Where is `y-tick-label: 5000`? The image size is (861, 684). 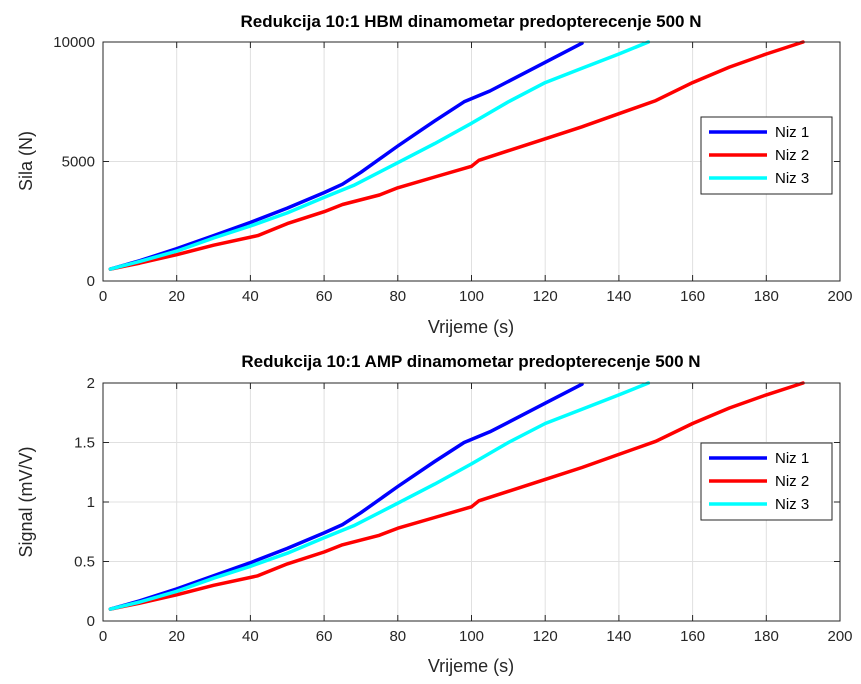
y-tick-label: 5000 is located at coordinates (78, 162).